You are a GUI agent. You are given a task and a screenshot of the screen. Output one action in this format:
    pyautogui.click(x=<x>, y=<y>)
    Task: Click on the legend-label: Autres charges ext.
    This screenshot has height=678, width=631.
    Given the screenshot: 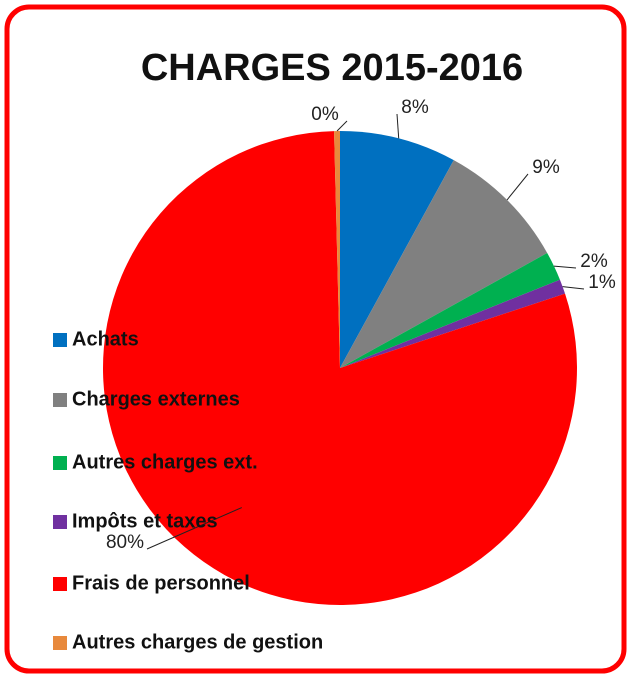 What is the action you would take?
    pyautogui.click(x=165, y=462)
    